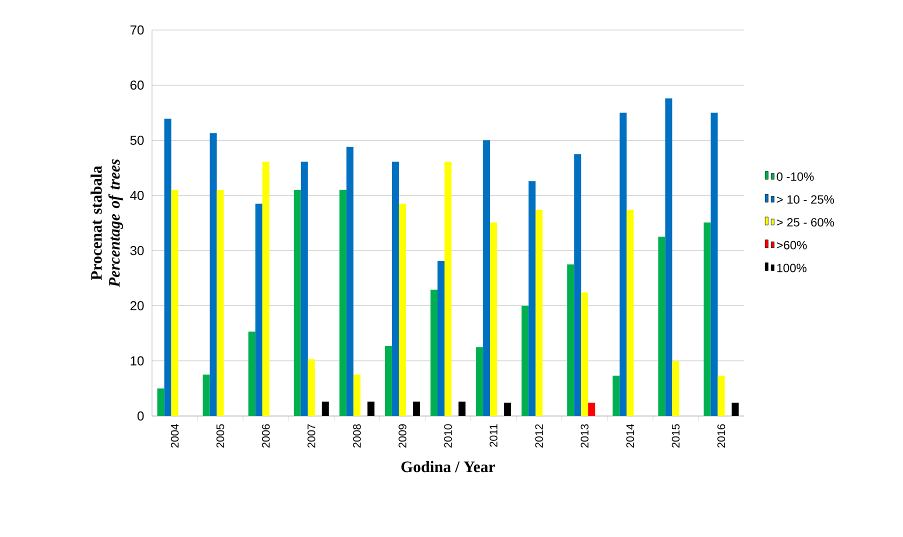  Describe the element at coordinates (448, 436) in the screenshot. I see `x-tick-label: 2010` at that location.